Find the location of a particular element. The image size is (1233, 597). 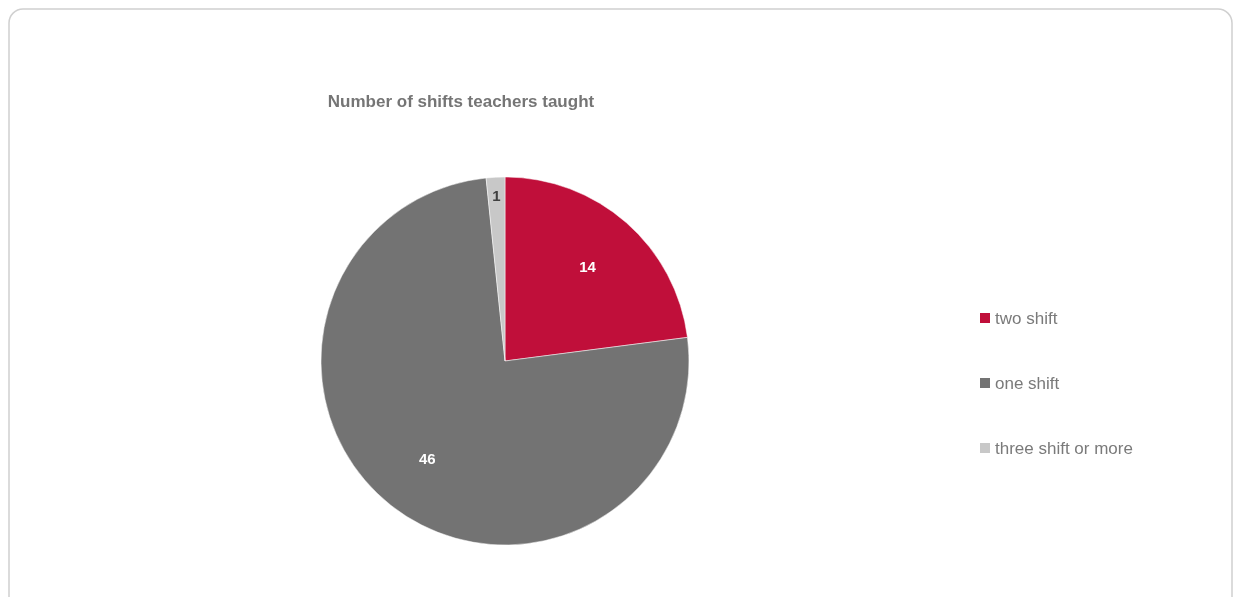

legend-label: two shift is located at coordinates (1026, 318).